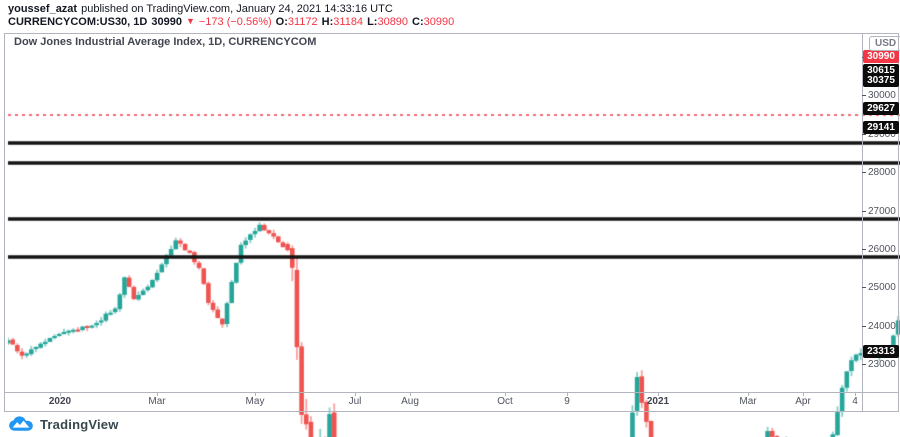 The image size is (900, 437). Describe the element at coordinates (451, 402) in the screenshot. I see `time-axis: 2020 Mar May Jul Aug Oct 9 2021 Mar Apr 4` at that location.